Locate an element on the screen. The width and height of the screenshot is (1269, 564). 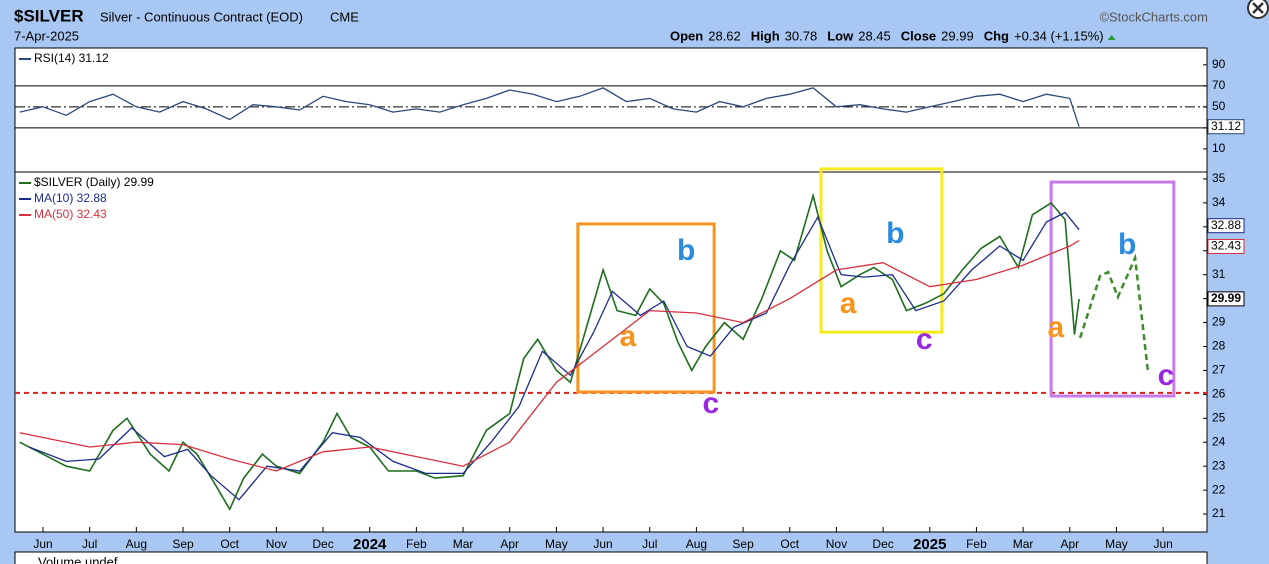
series-line is located at coordinates (549, 107).